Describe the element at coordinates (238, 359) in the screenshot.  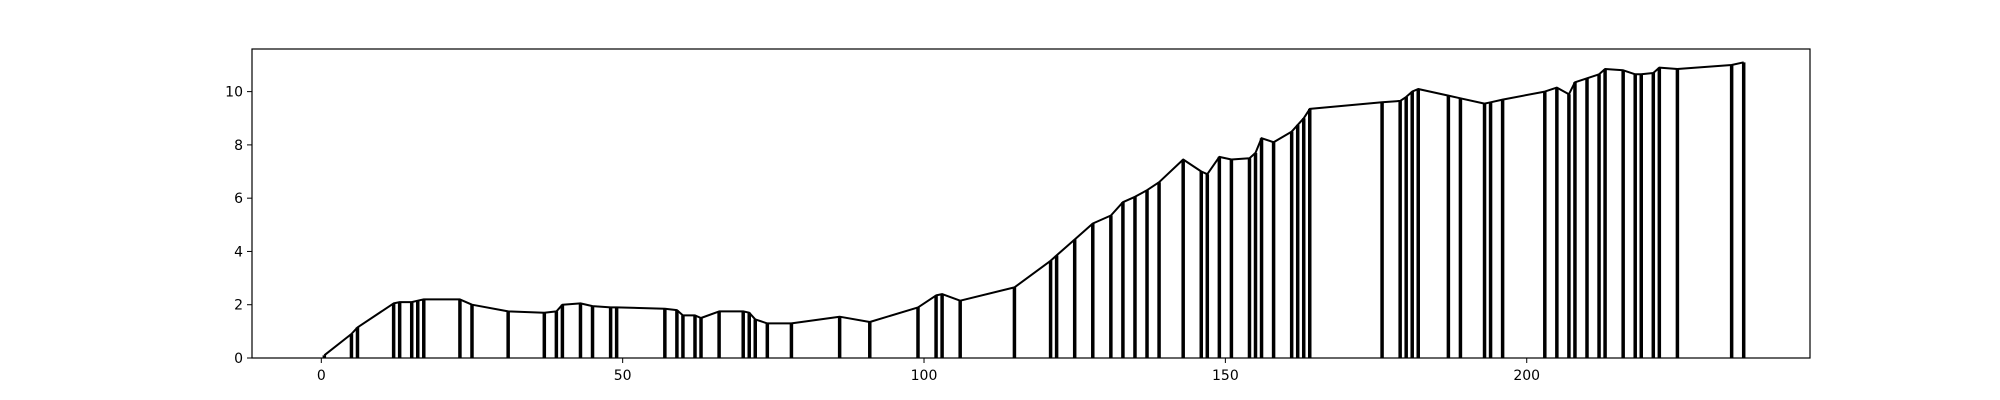
I see `y-tick-label: 0` at that location.